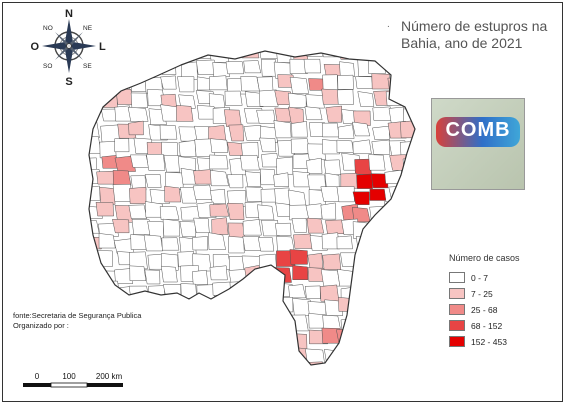 The width and height of the screenshot is (567, 406). I want to click on compass-north-label: N, so click(69, 14).